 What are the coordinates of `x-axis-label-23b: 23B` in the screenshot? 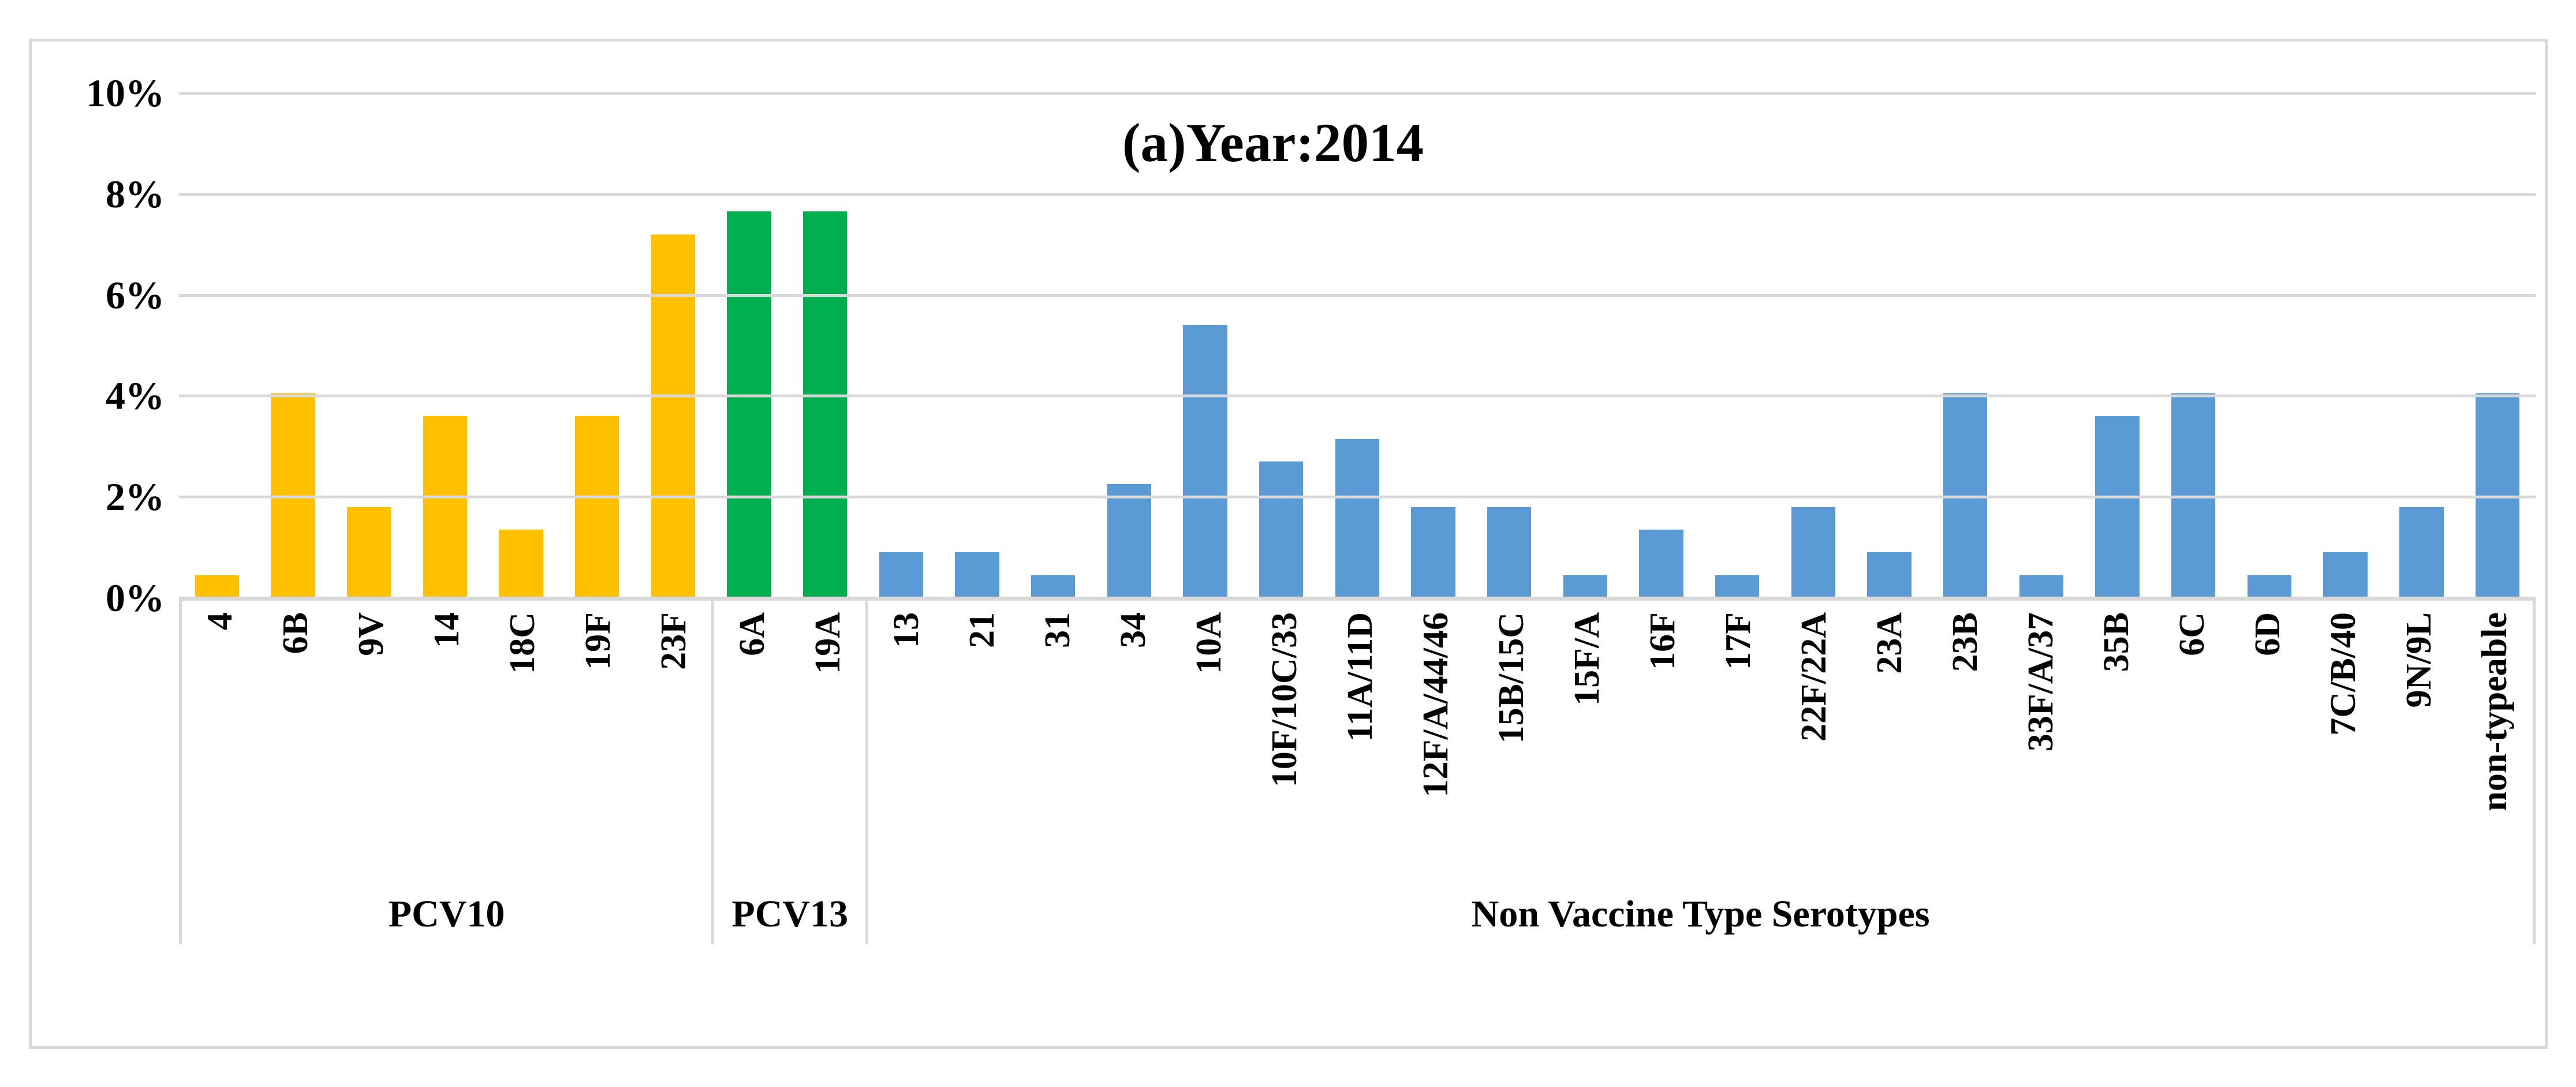 It's located at (1965, 642).